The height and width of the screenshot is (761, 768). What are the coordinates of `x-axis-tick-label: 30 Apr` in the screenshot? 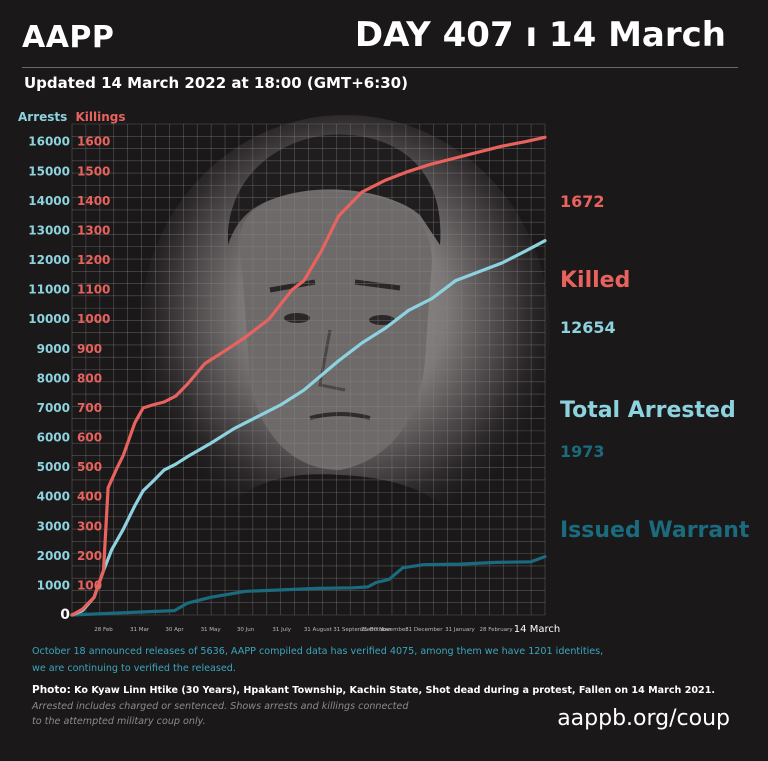 It's located at (174, 630).